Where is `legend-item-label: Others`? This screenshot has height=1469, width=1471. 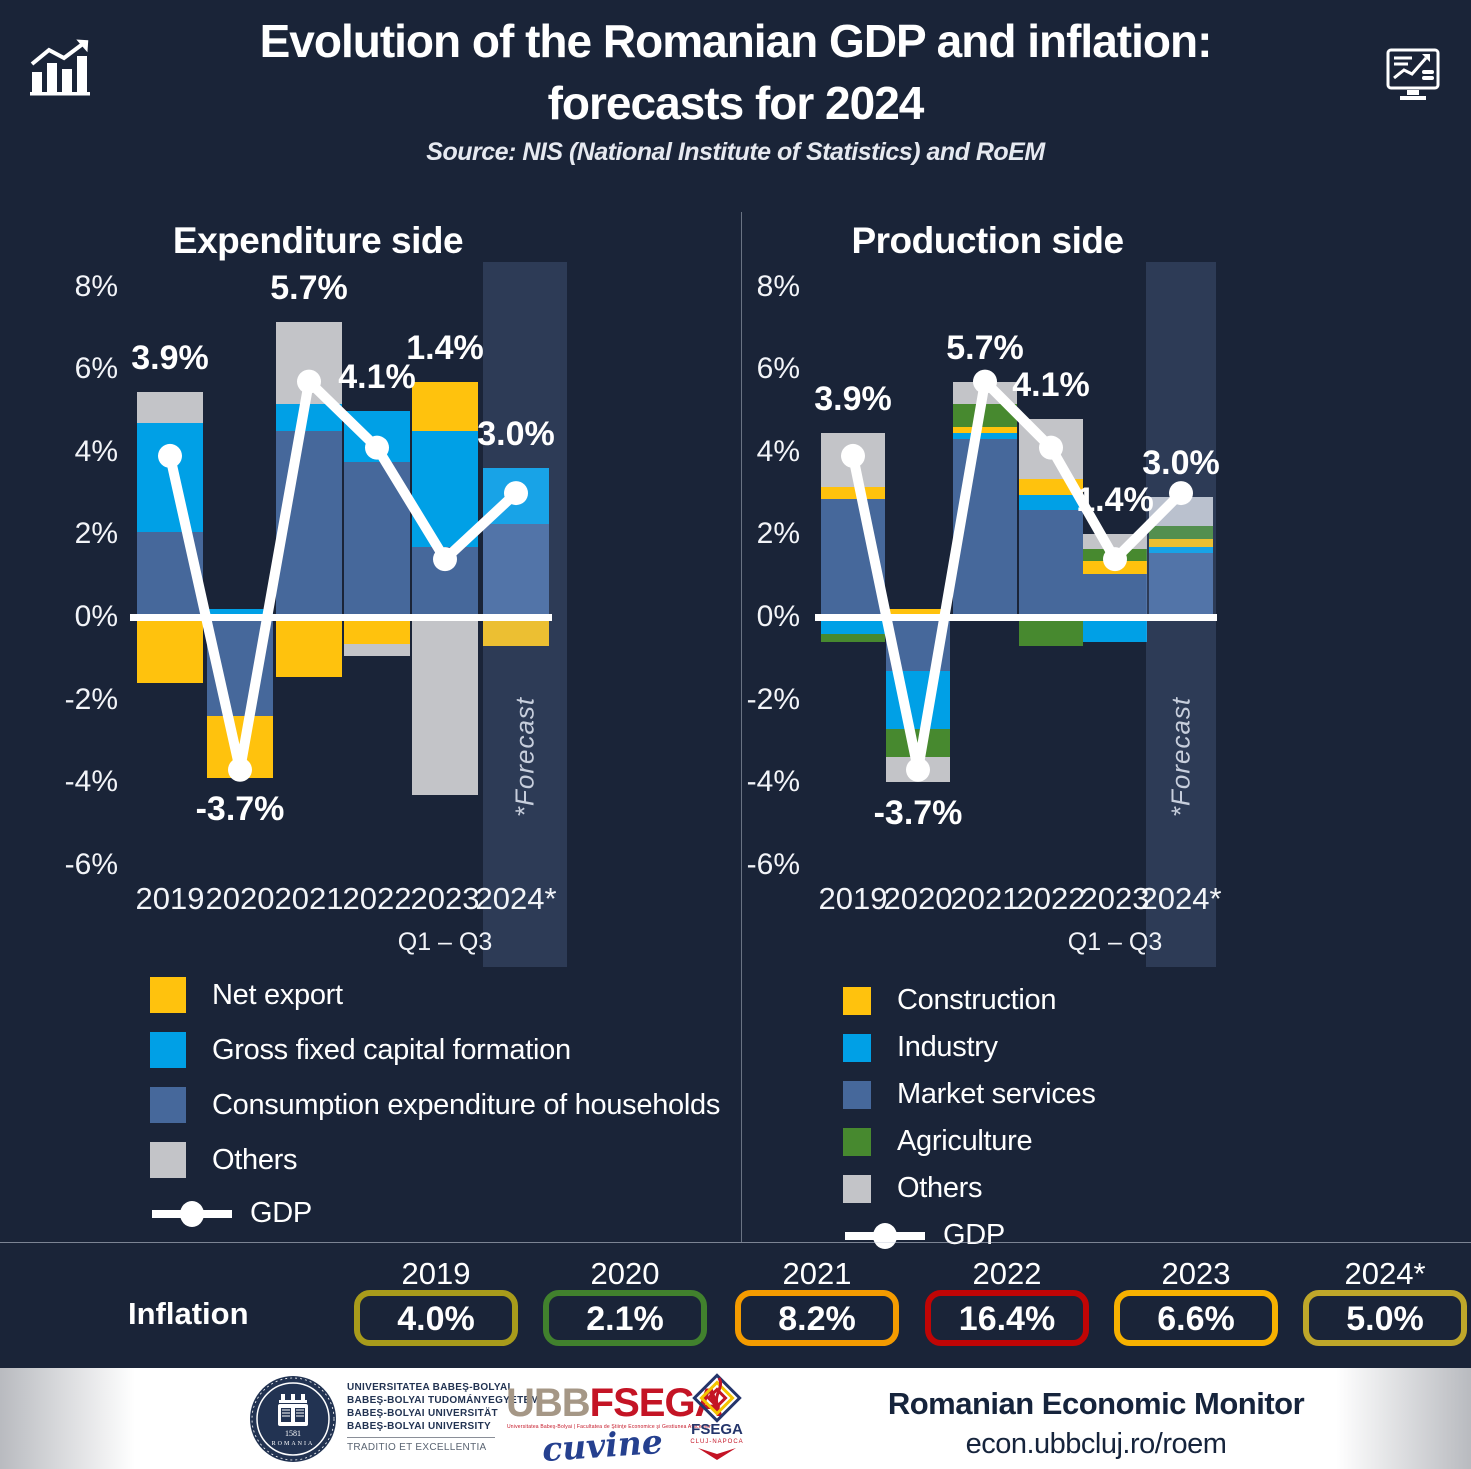 legend-item-label: Others is located at coordinates (940, 1188).